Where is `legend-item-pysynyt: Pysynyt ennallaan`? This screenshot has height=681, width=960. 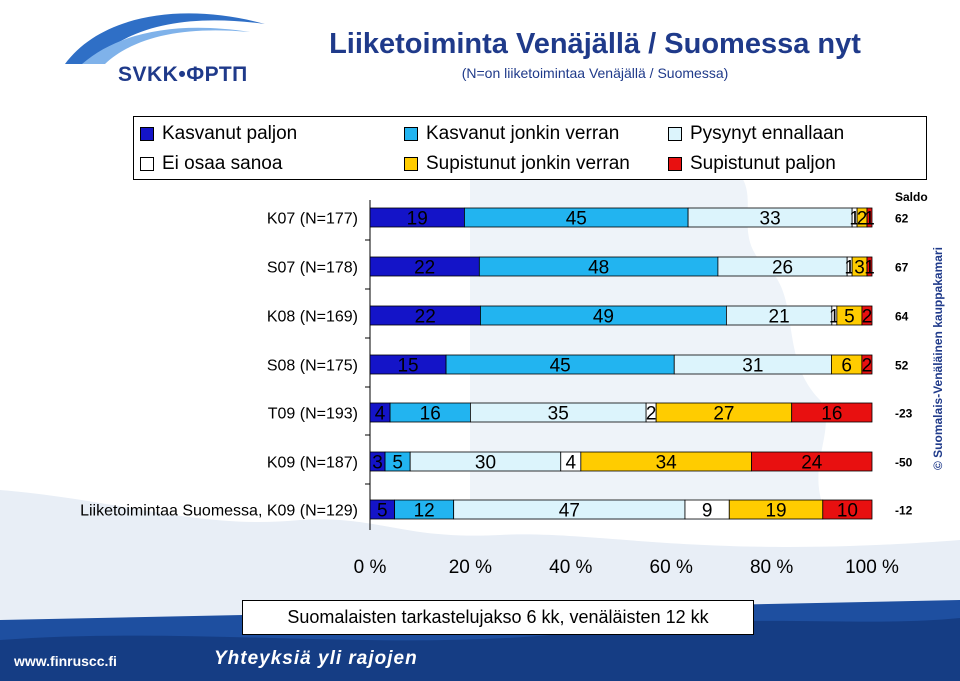
legend-item-pysynyt: Pysynyt ennallaan is located at coordinates (756, 134).